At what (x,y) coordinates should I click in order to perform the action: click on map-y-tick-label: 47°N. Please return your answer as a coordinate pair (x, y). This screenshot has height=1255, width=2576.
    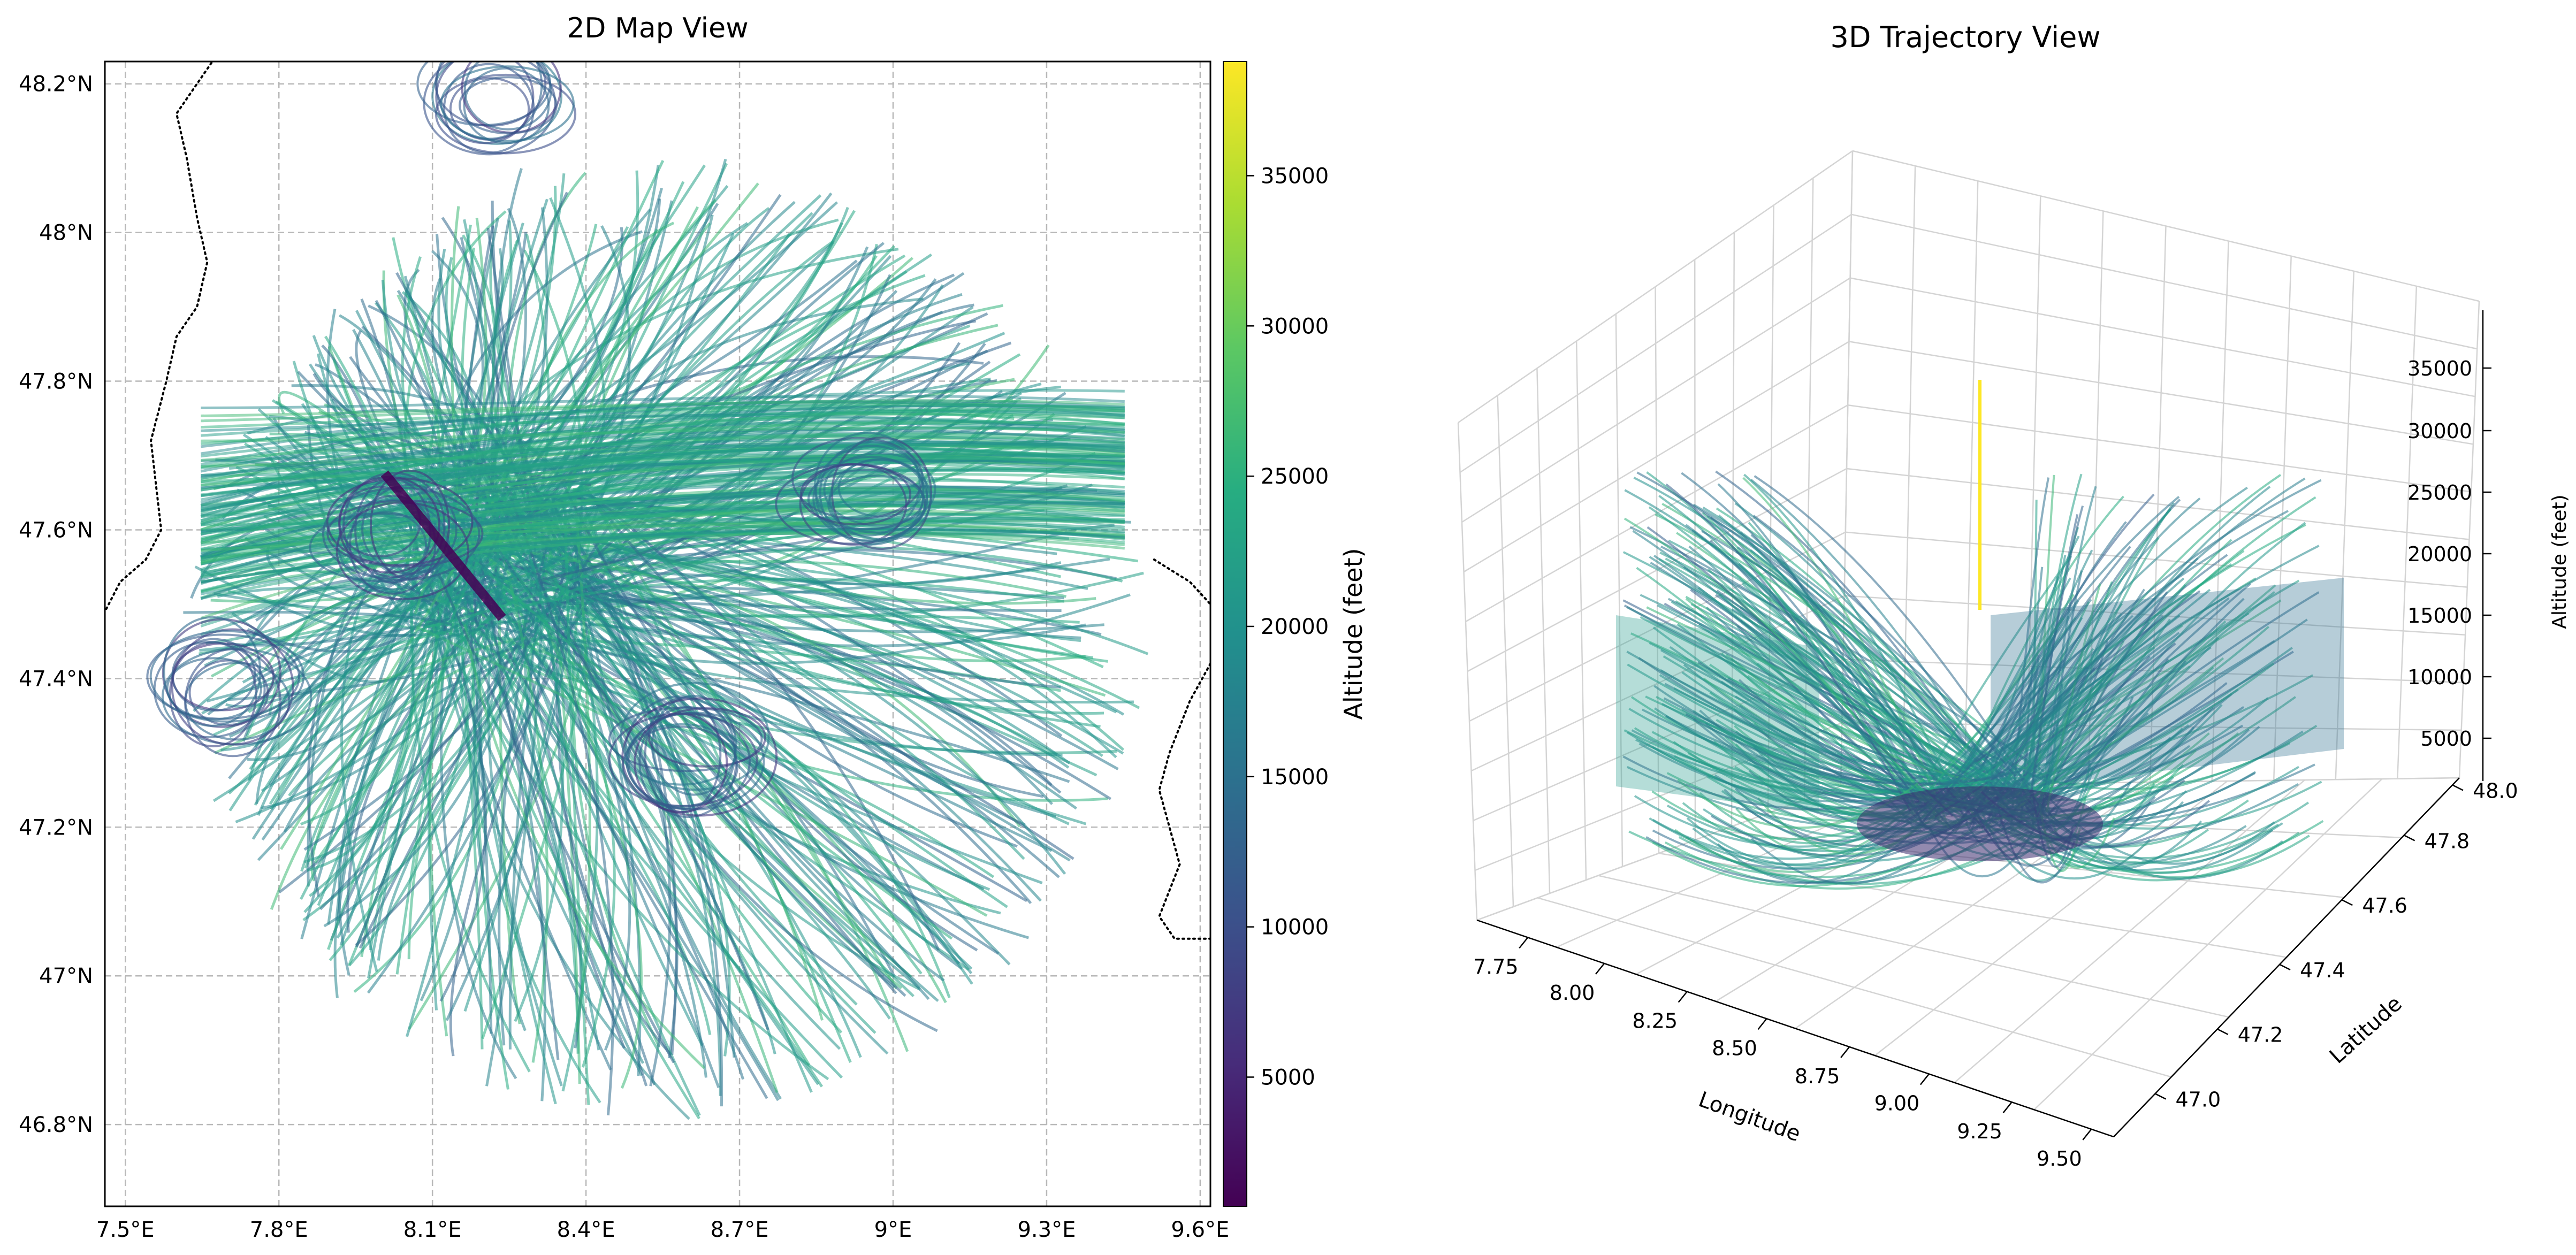
    Looking at the image, I should click on (66, 976).